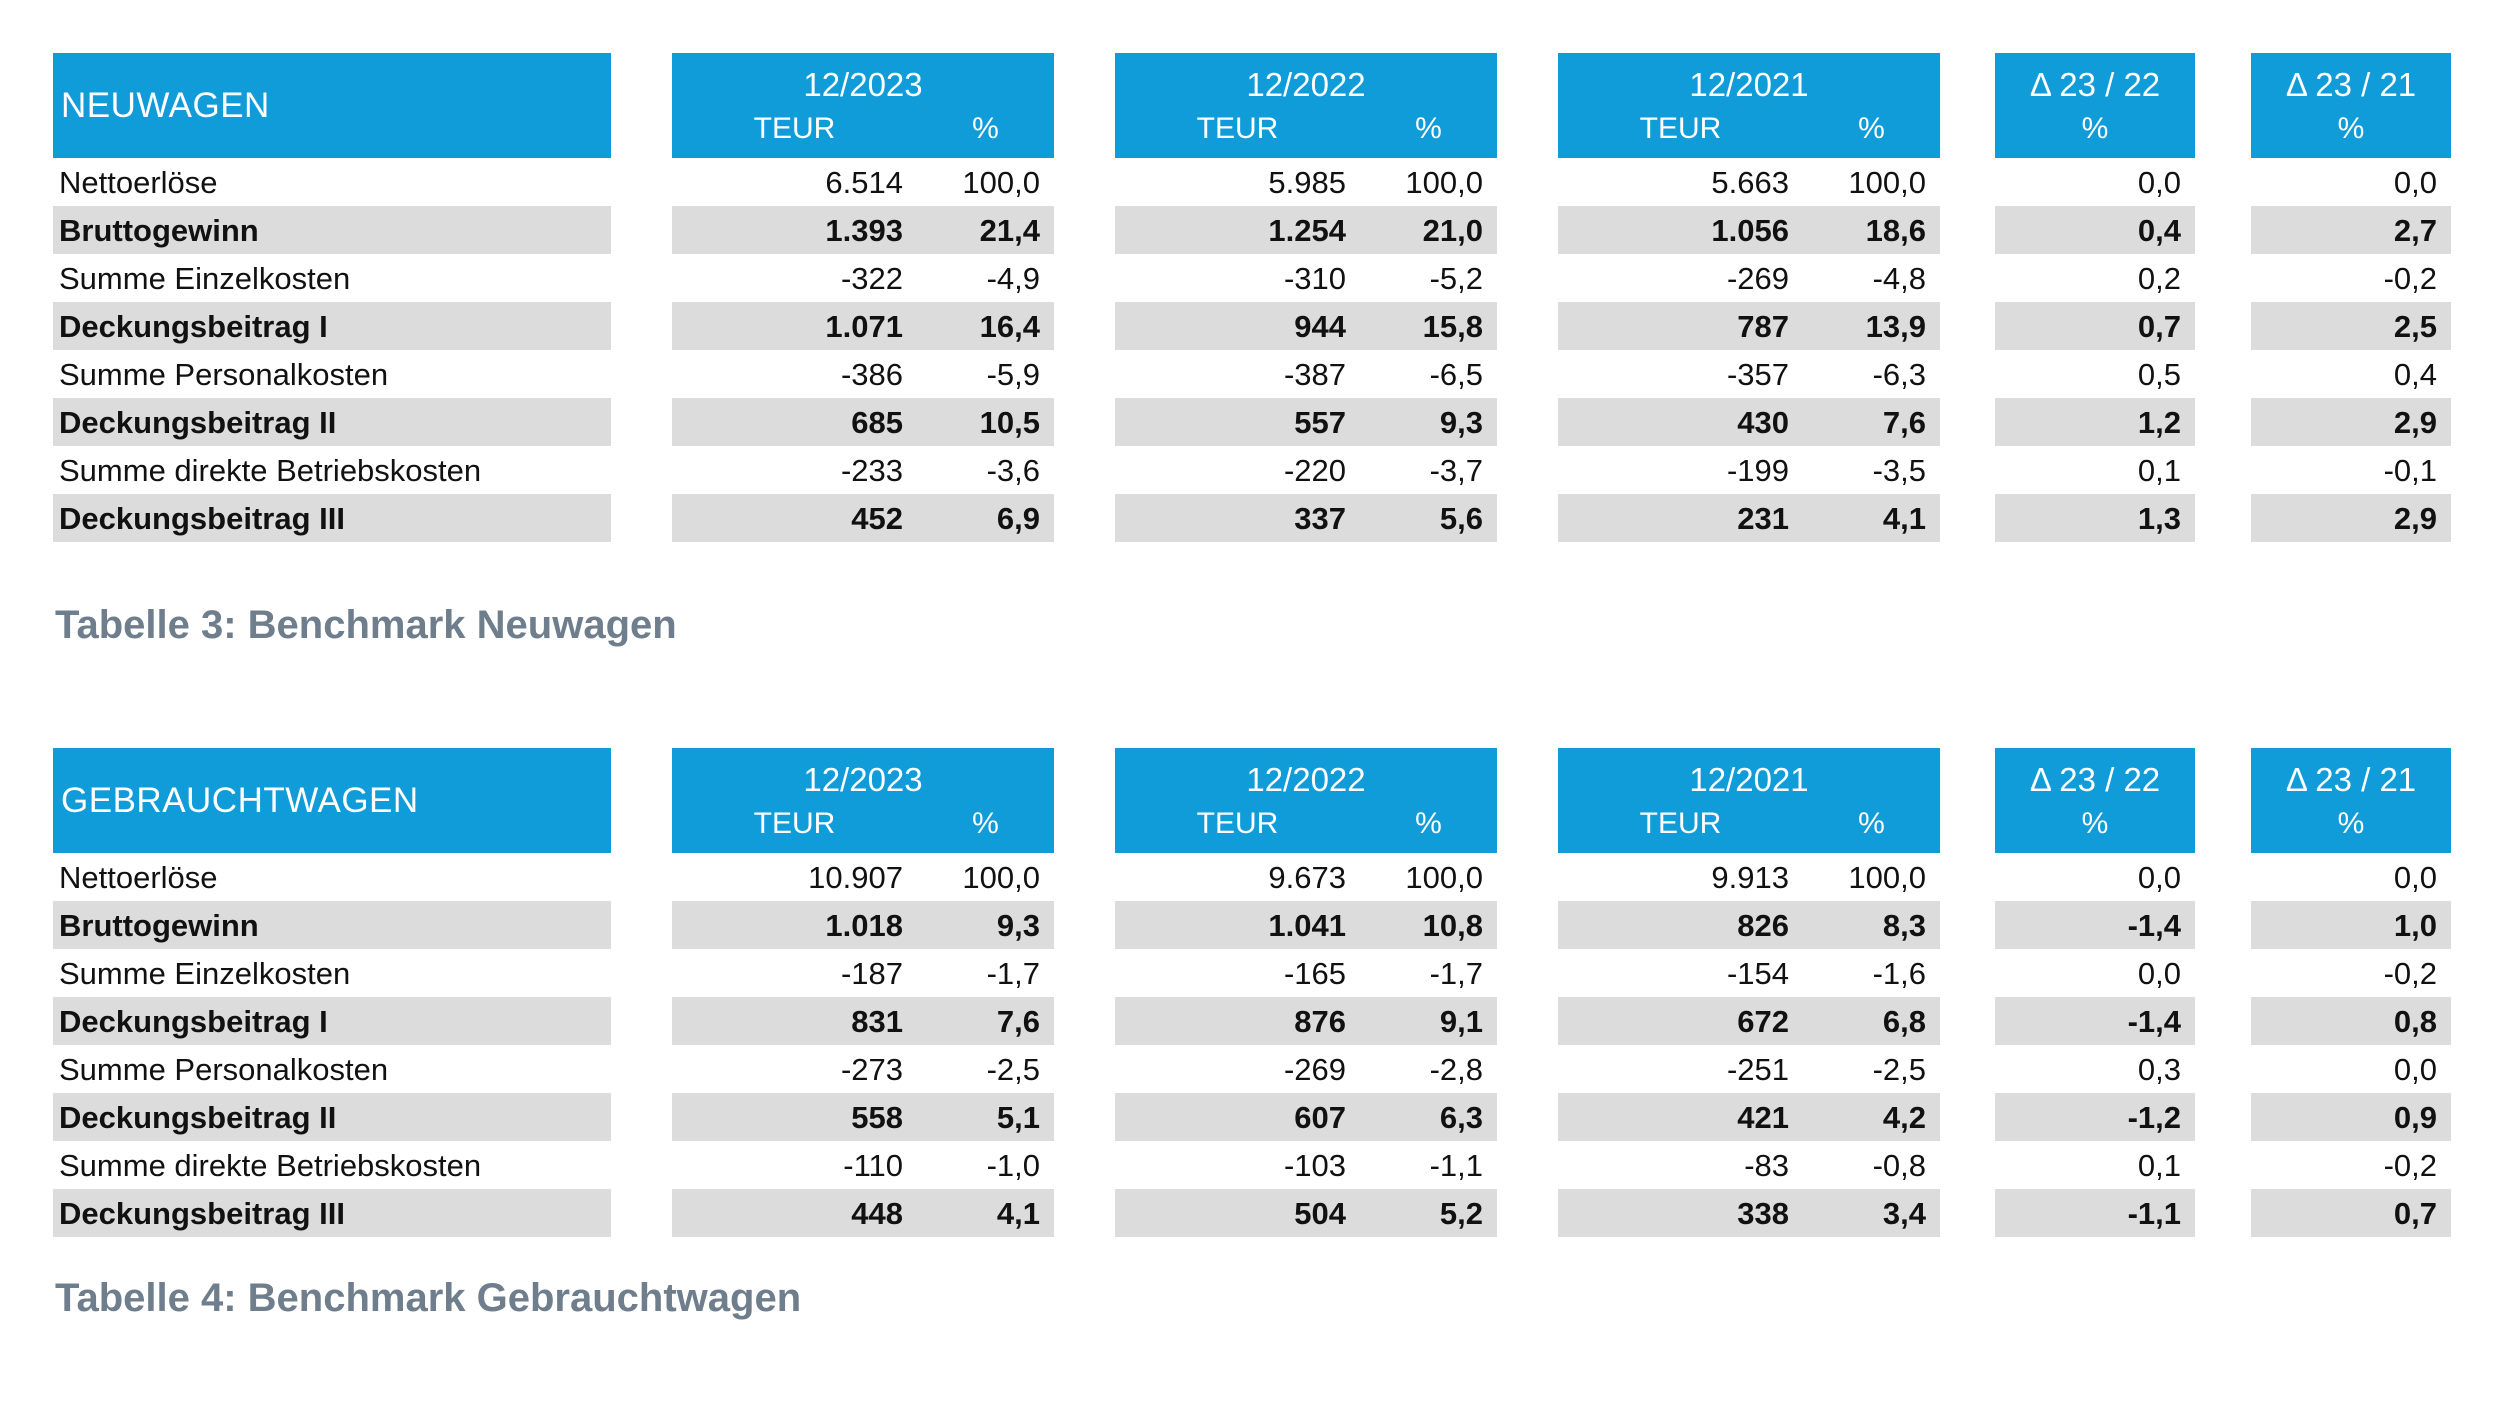 The width and height of the screenshot is (2500, 1418). Describe the element at coordinates (1276, 105) in the screenshot. I see `table-header-row: NEUWAGEN 12/2023 TEUR % 12/2022 TEUR %` at that location.